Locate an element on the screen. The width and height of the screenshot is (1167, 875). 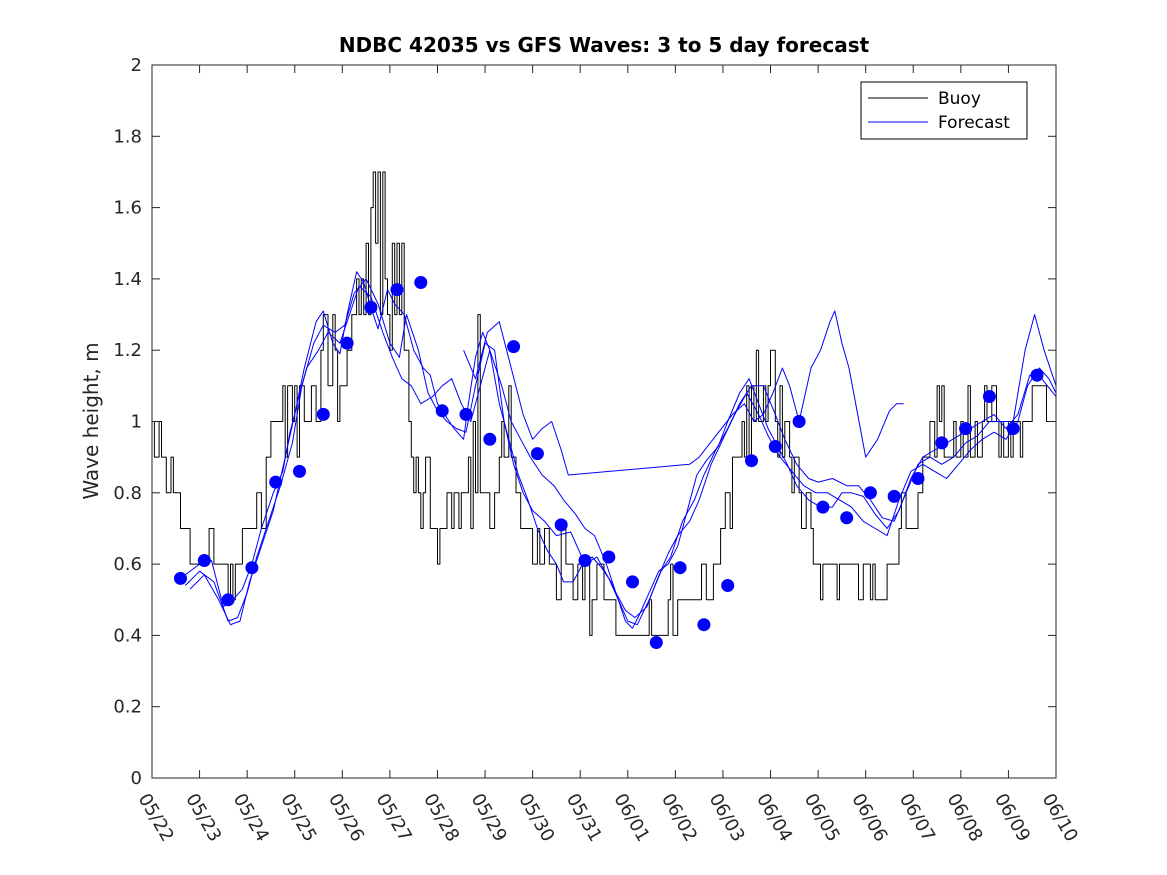
y-tick-label: 2 is located at coordinates (136, 65).